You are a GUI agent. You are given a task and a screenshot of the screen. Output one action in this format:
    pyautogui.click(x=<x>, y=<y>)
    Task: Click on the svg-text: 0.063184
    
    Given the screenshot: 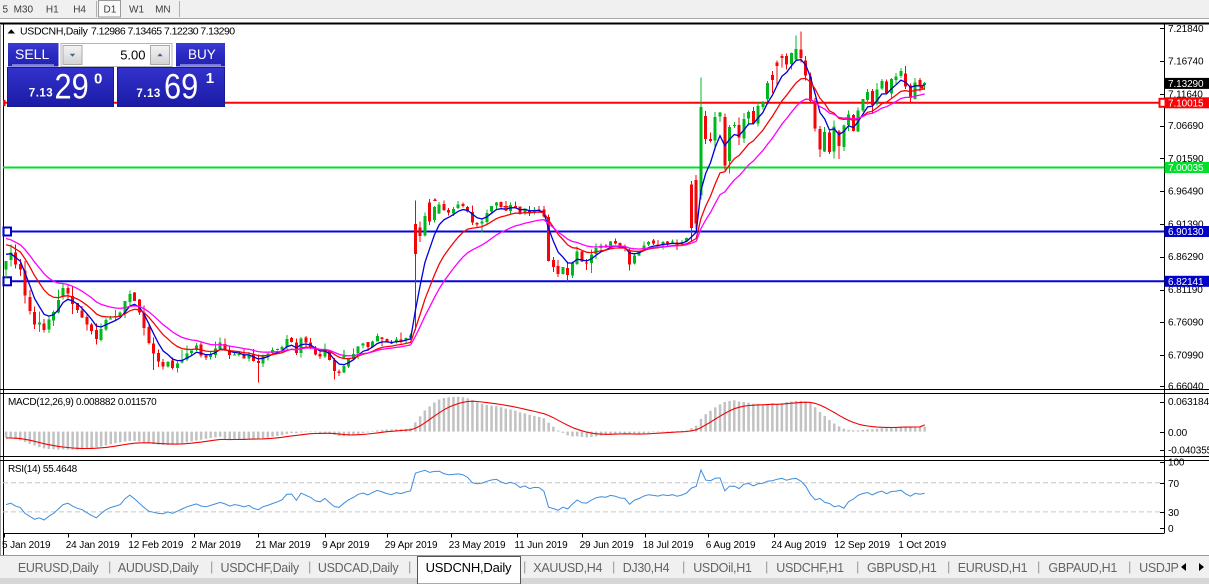 What is the action you would take?
    pyautogui.click(x=1188, y=402)
    